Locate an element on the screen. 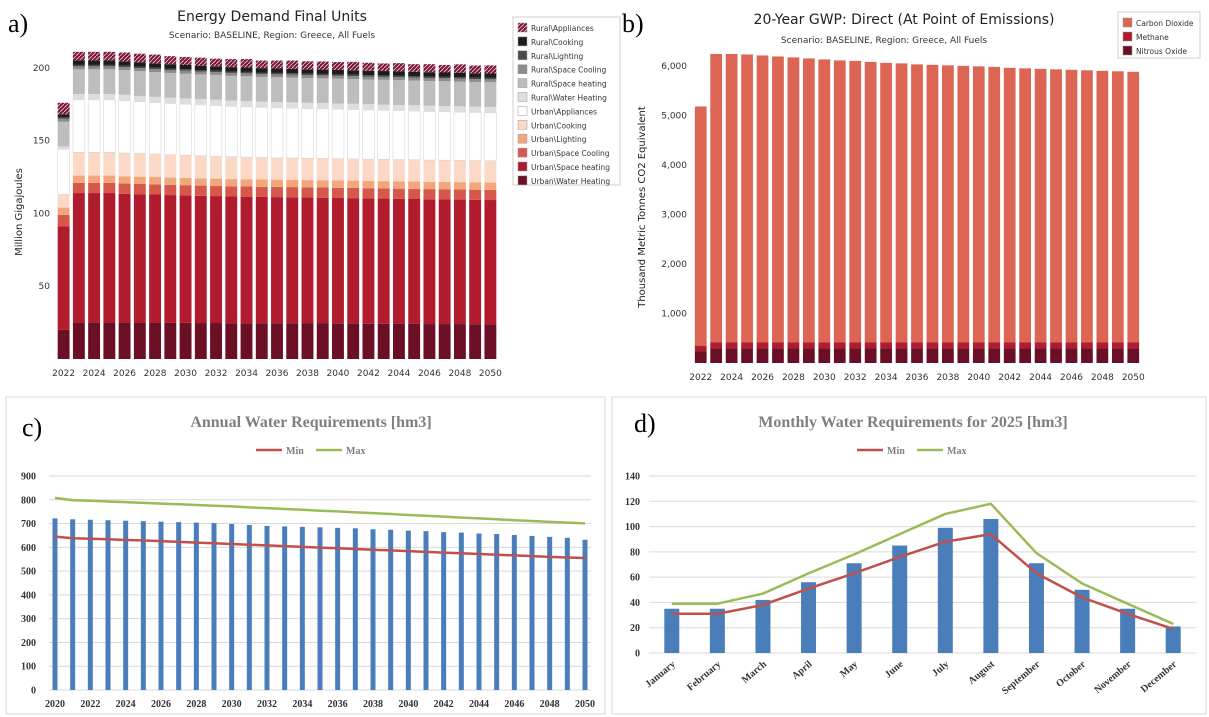 Image resolution: width=1209 pixels, height=717 pixels. legend-label: Max is located at coordinates (956, 451).